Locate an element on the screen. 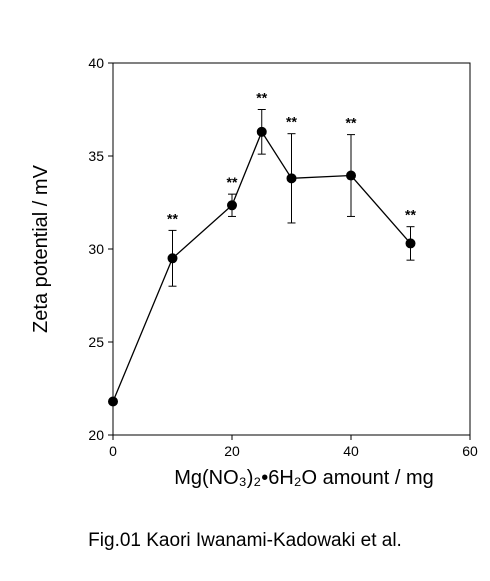  x-axis-title: Mg(NO₃)₂•6H₂O amount / mg is located at coordinates (304, 478).